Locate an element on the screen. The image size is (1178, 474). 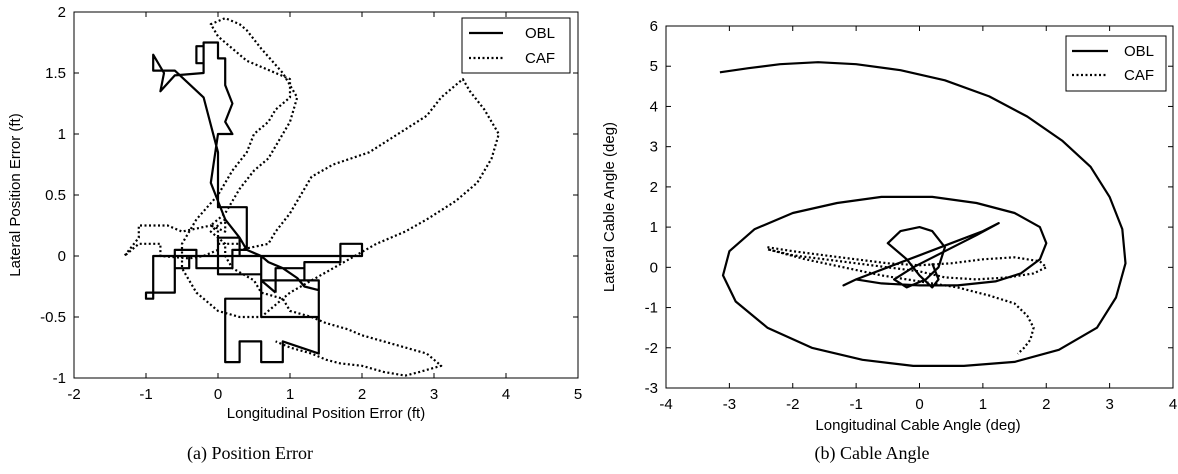
y-tick-label: -0.5 is located at coordinates (53, 317).